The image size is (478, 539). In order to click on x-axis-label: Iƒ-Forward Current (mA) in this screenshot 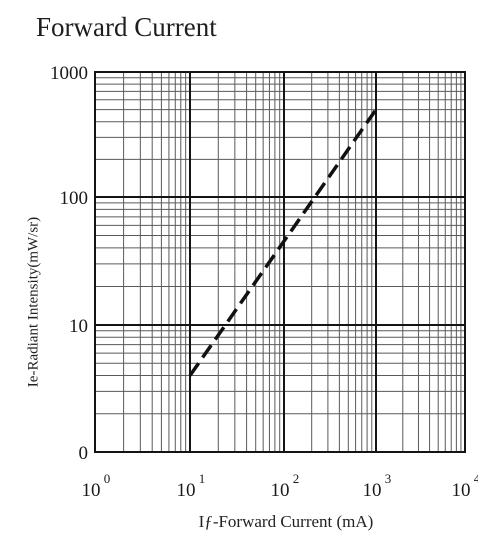, I will do `click(286, 521)`.